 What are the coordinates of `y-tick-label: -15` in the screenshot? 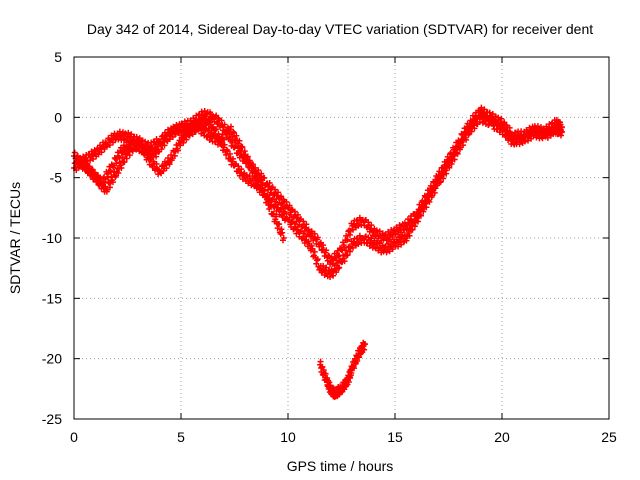 It's located at (52, 298).